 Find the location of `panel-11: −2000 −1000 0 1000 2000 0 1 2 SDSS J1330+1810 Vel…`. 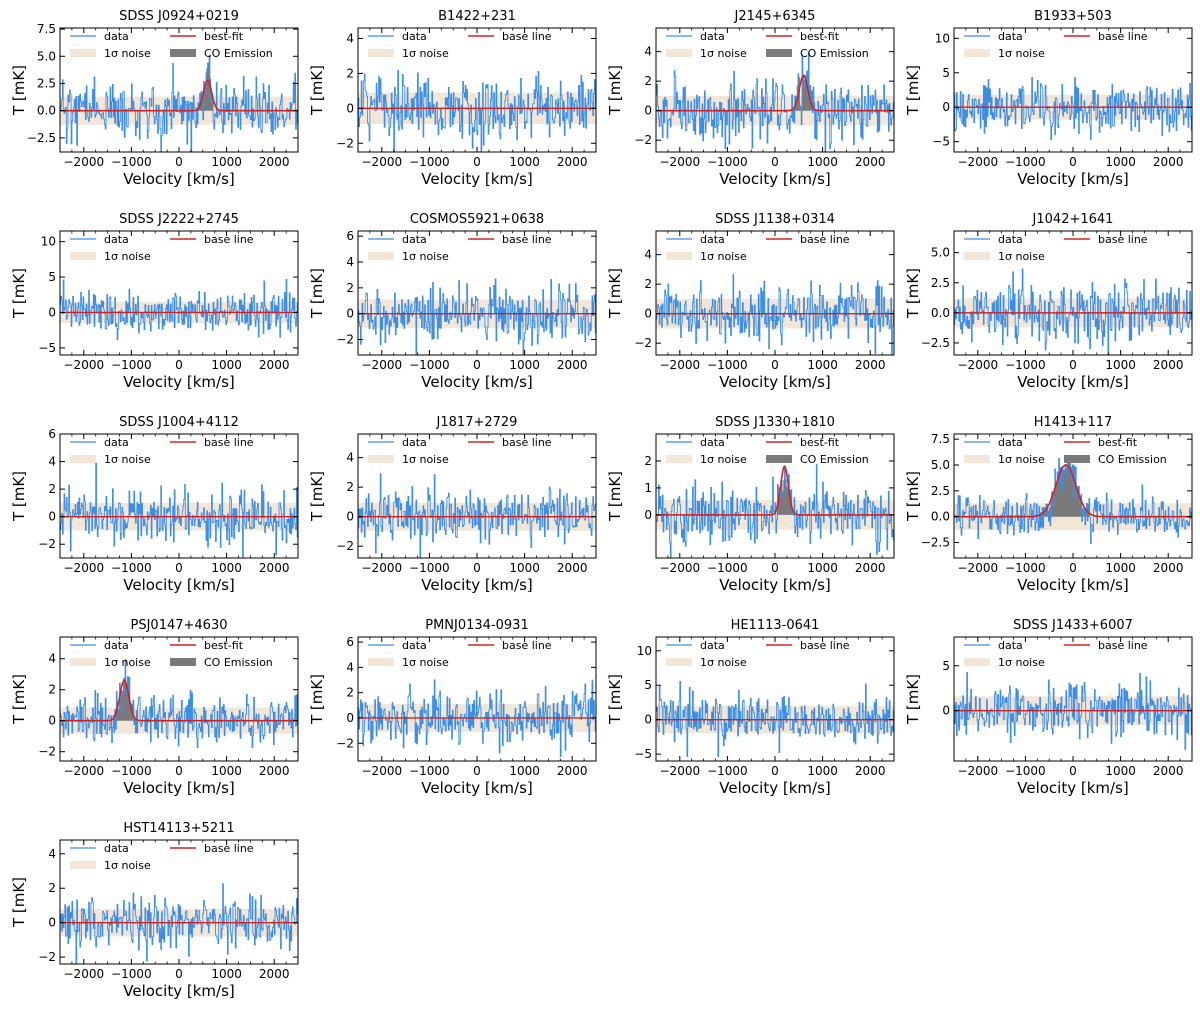

panel-11: −2000 −1000 0 1000 2000 0 1 2 SDSS J1330+1810 Vel… is located at coordinates (750, 504).